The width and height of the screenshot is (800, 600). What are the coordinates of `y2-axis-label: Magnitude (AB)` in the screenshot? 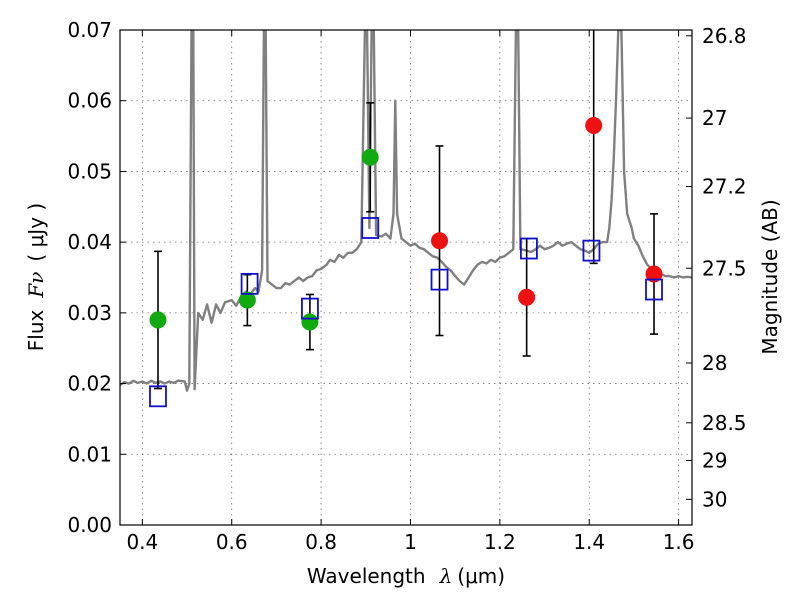 It's located at (770, 276).